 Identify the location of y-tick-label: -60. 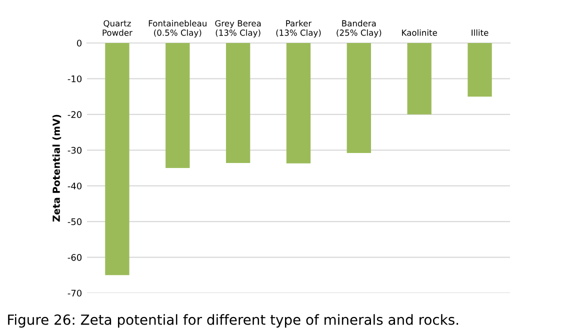
(75, 257).